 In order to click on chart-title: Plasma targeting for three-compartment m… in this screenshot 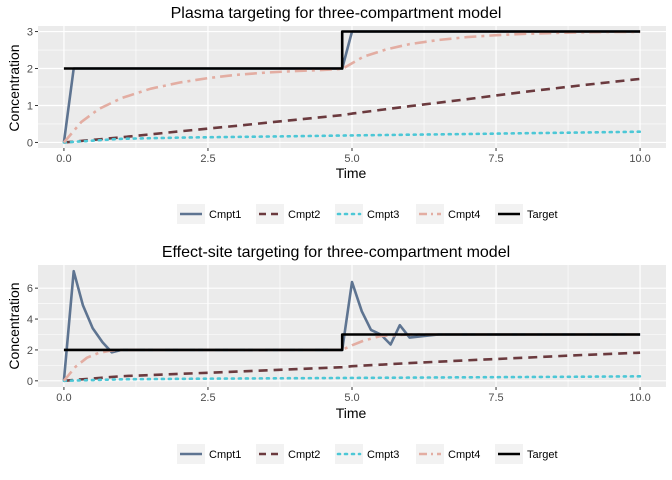, I will do `click(336, 13)`.